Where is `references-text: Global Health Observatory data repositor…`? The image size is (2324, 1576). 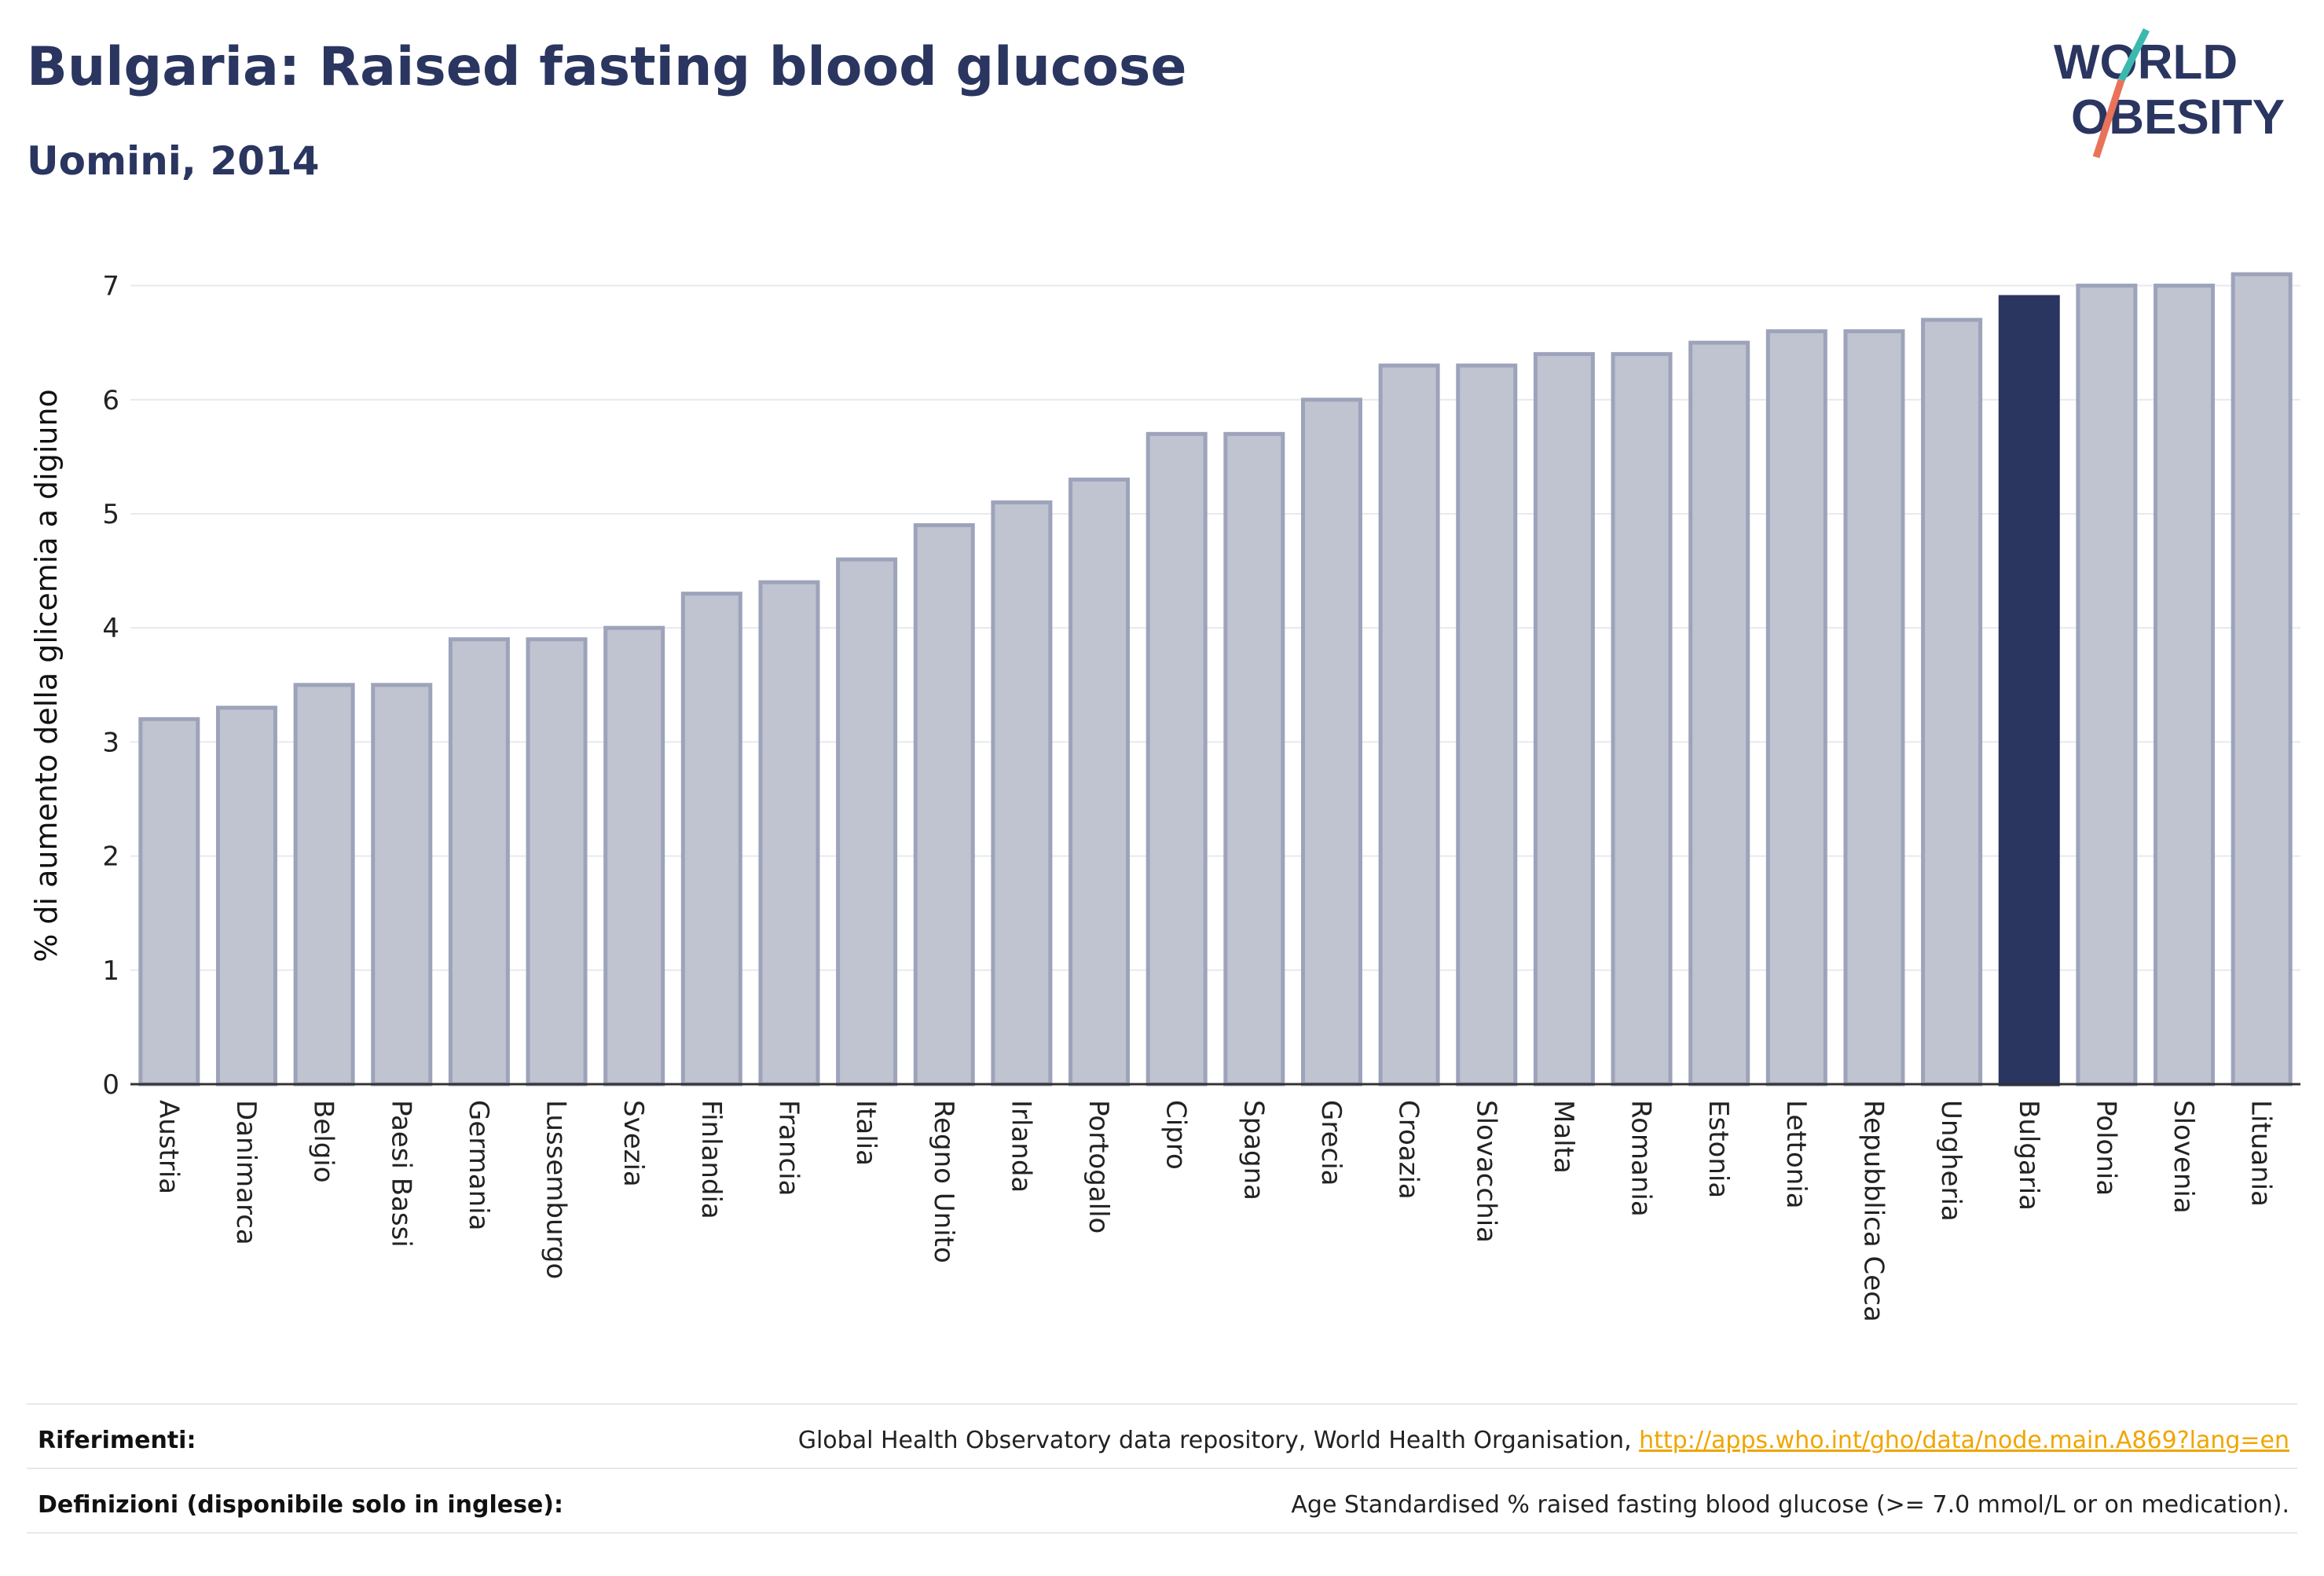
references-text: Global Health Observatory data repositor… is located at coordinates (1218, 1440).